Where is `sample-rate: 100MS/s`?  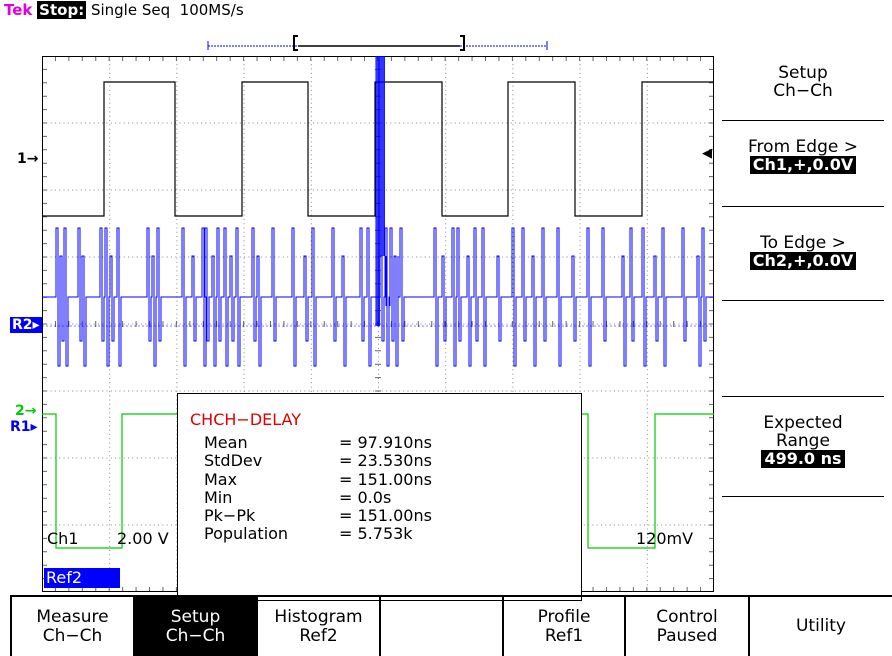 sample-rate: 100MS/s is located at coordinates (211, 10).